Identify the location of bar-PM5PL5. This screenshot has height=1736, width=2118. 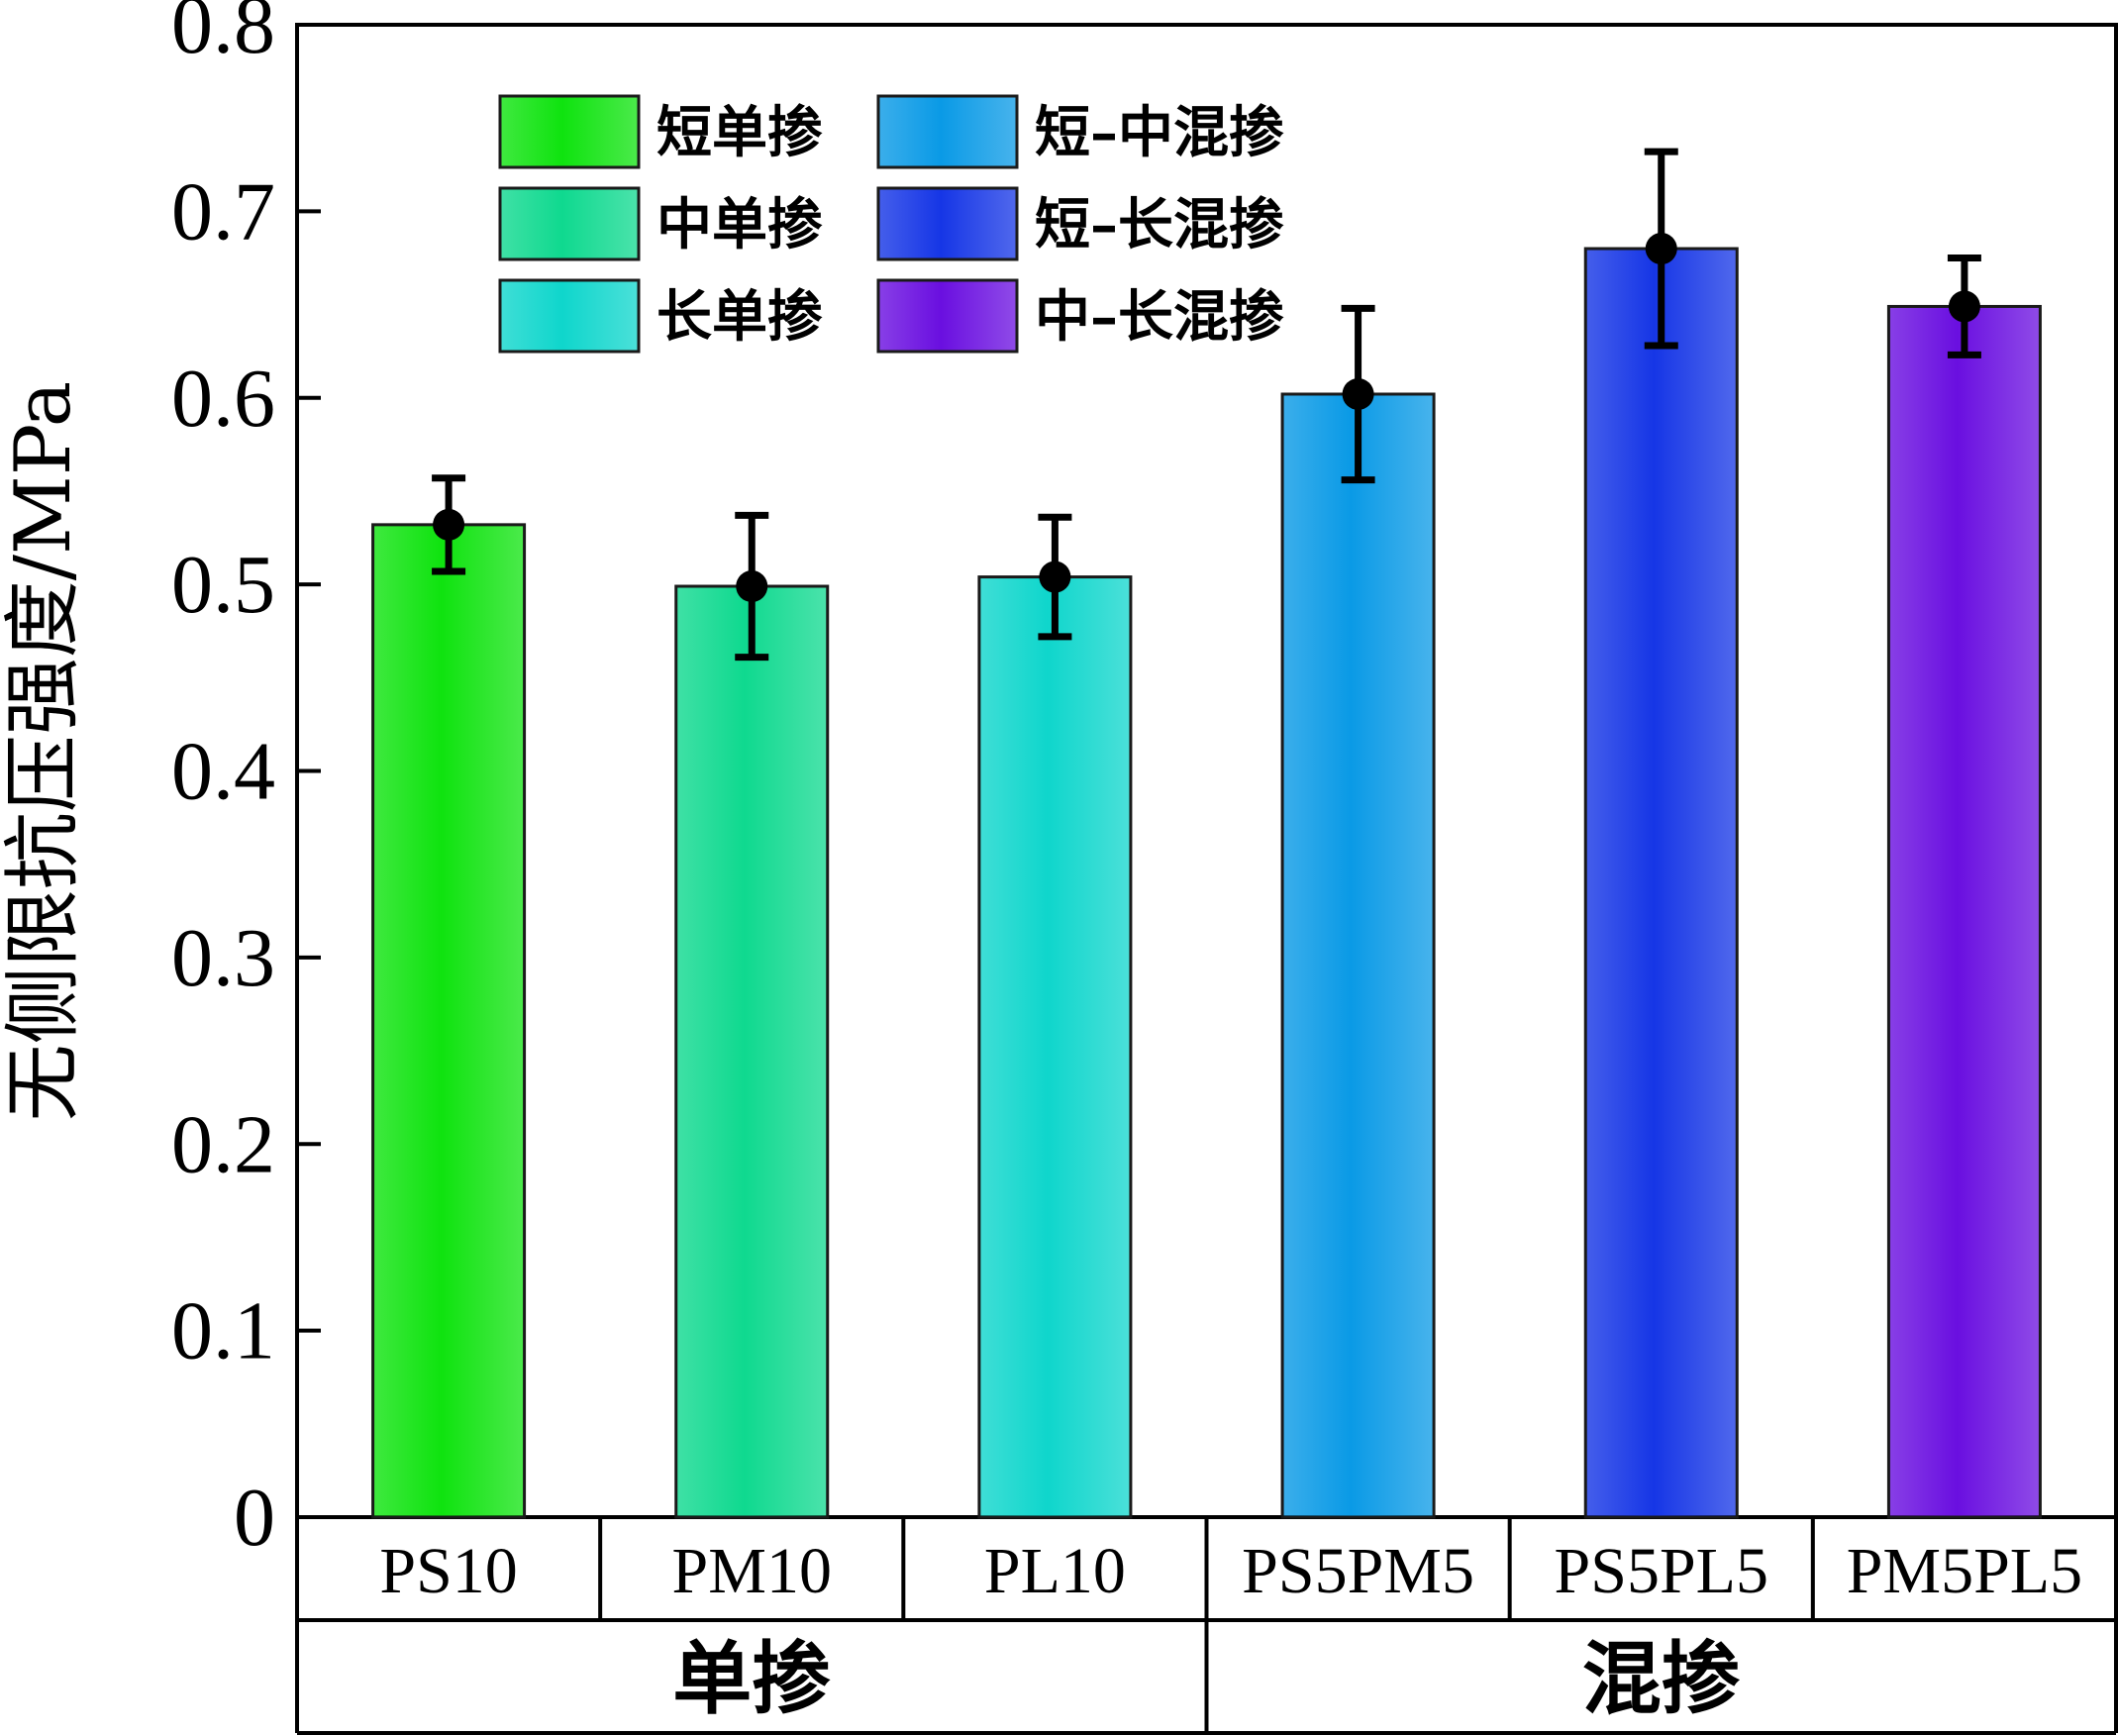
(1964, 911).